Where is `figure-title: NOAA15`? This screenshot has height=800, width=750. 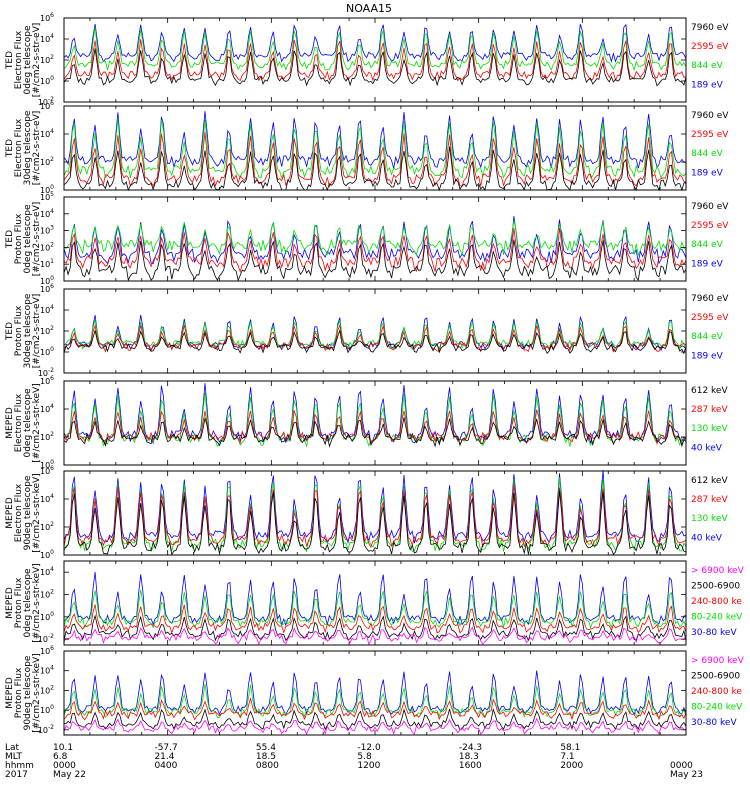 figure-title: NOAA15 is located at coordinates (369, 8).